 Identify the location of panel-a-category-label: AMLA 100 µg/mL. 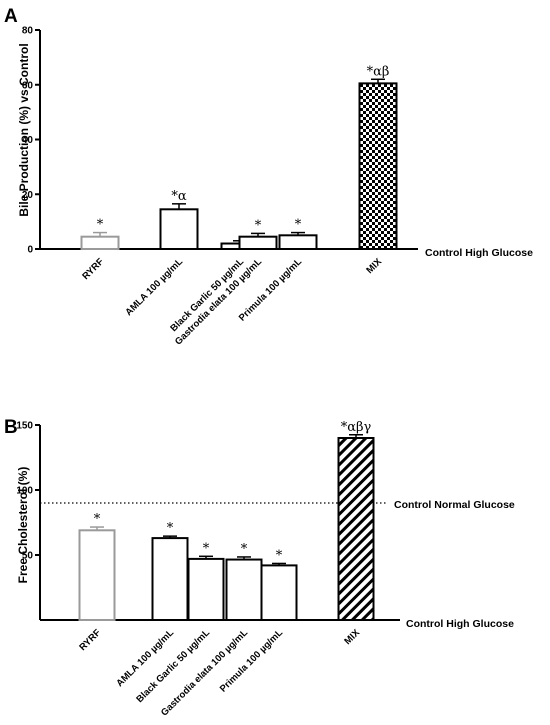
(154, 287).